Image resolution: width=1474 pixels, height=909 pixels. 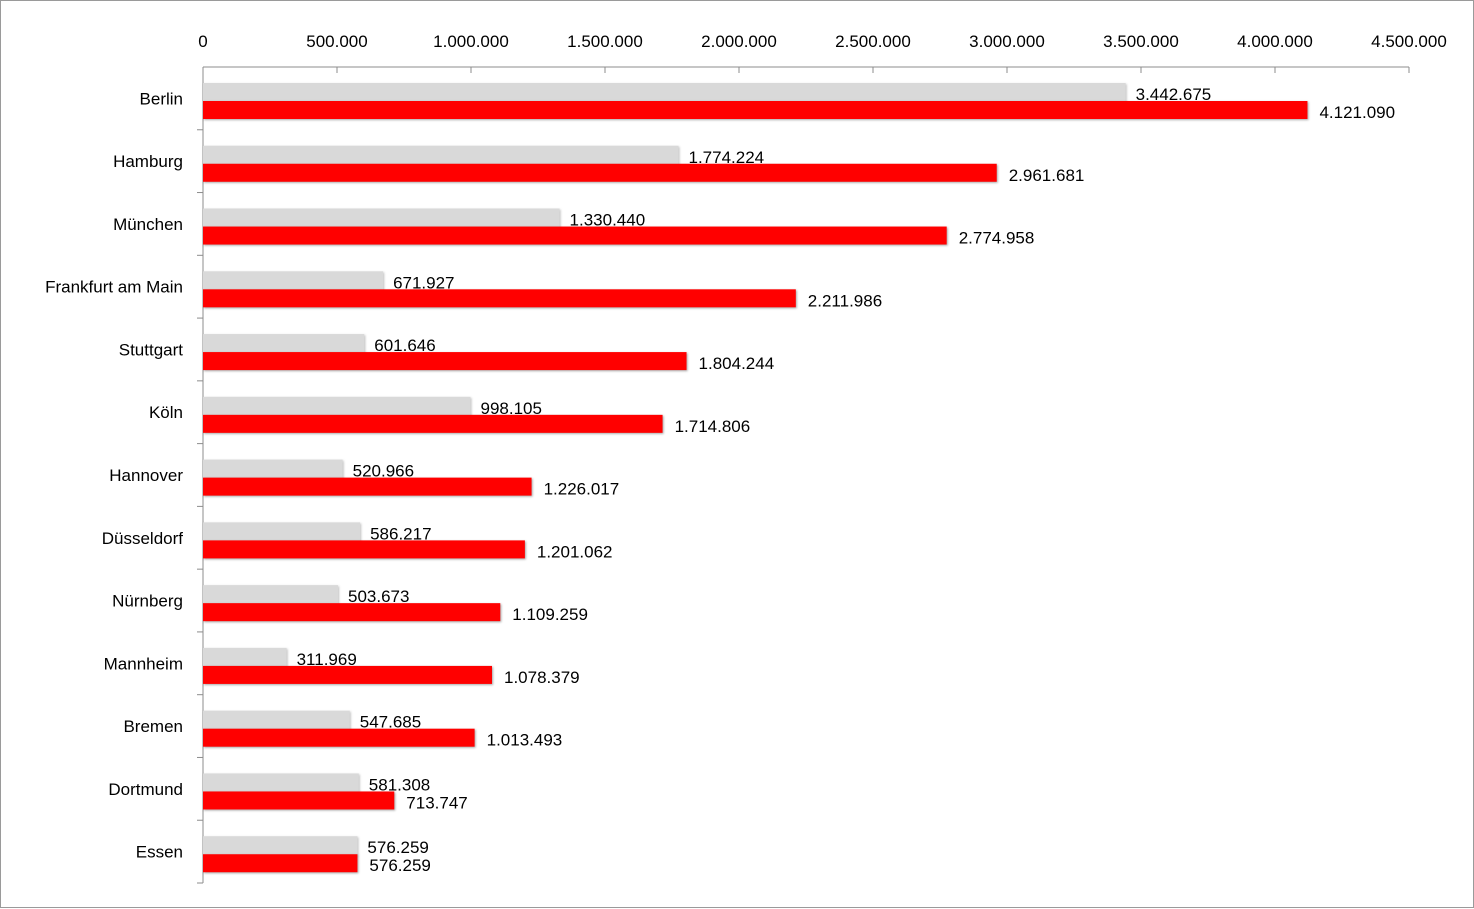 I want to click on data-label-grey: 503.673, so click(x=378, y=596).